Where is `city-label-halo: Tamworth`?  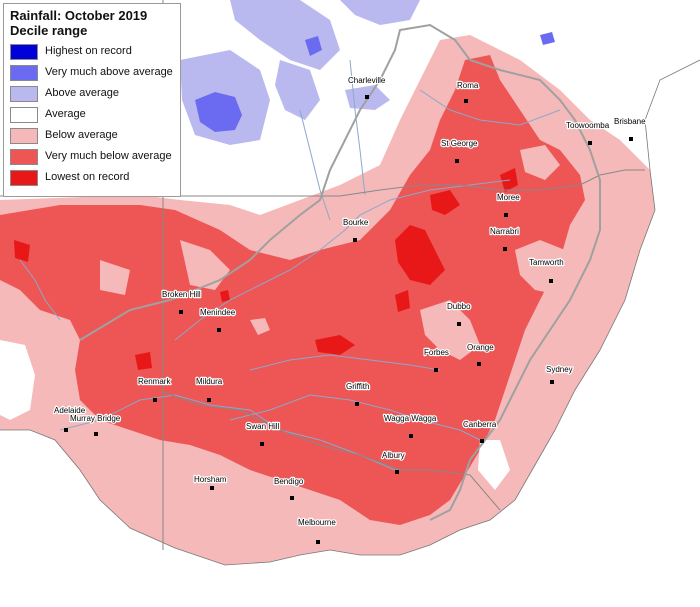
city-label-halo: Tamworth is located at coordinates (546, 262).